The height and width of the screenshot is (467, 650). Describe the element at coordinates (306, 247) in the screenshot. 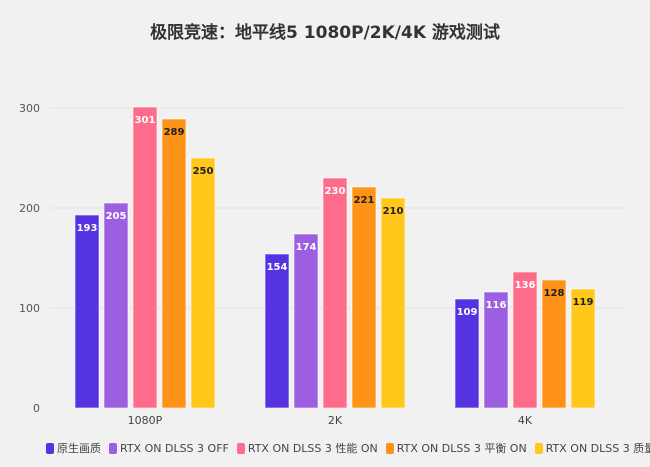

I see `data-label: 174` at that location.